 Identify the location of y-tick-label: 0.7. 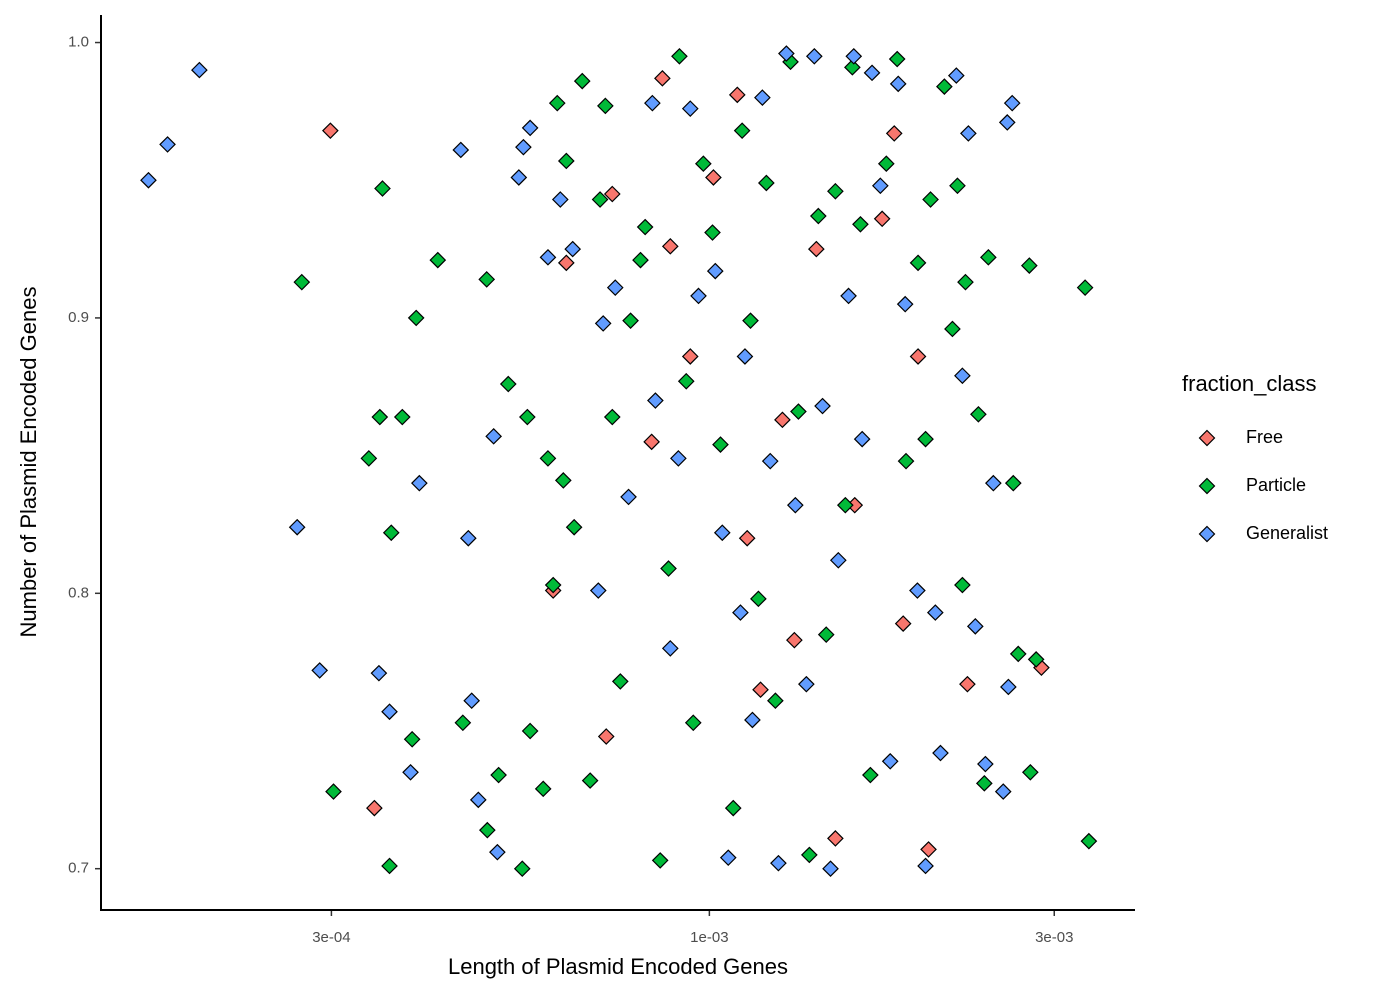
(78, 868).